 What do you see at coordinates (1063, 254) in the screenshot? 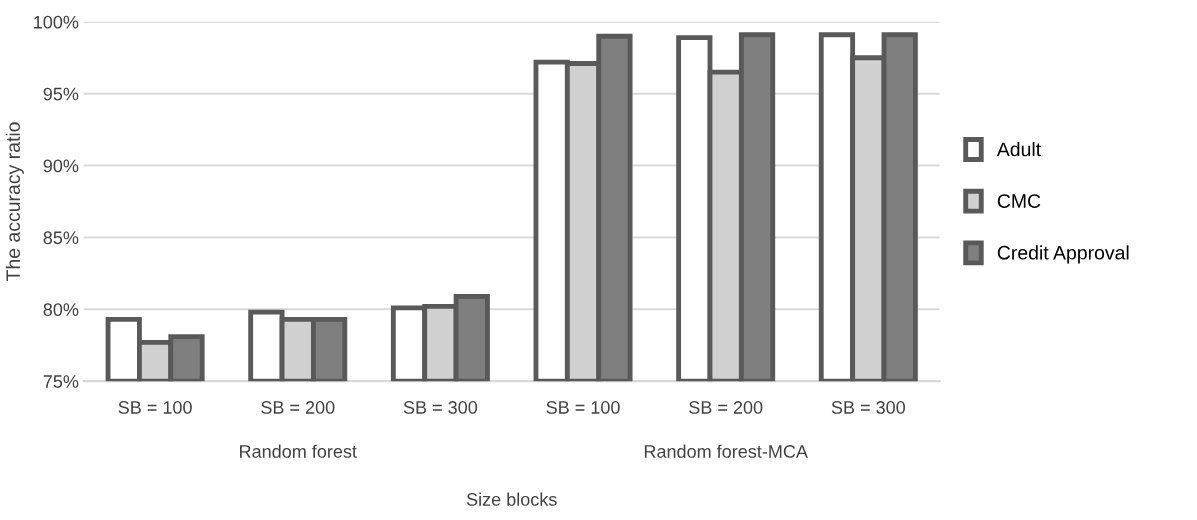
I see `legend-label: Credit Approval` at bounding box center [1063, 254].